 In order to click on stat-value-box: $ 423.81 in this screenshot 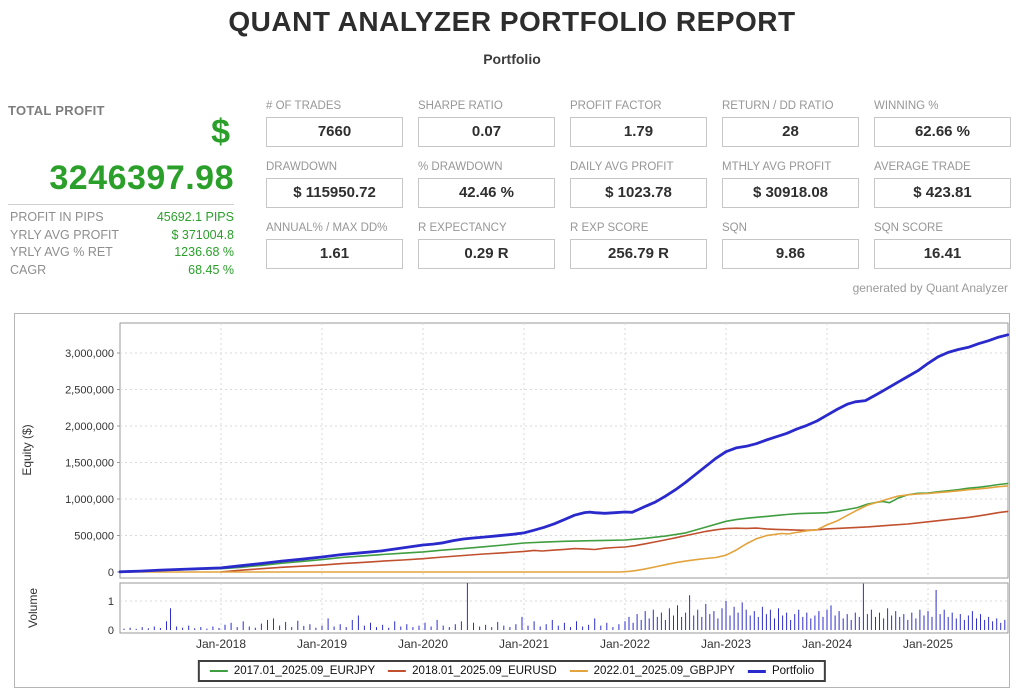, I will do `click(942, 193)`.